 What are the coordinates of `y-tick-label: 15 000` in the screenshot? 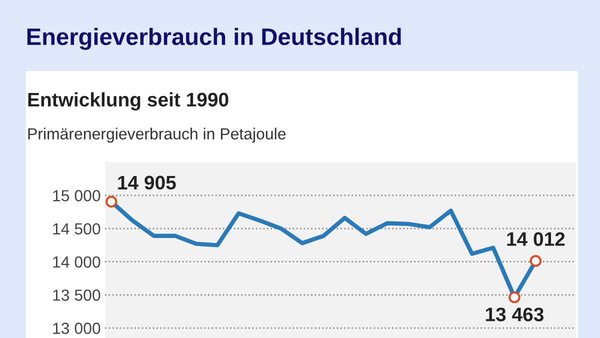 It's located at (76, 196).